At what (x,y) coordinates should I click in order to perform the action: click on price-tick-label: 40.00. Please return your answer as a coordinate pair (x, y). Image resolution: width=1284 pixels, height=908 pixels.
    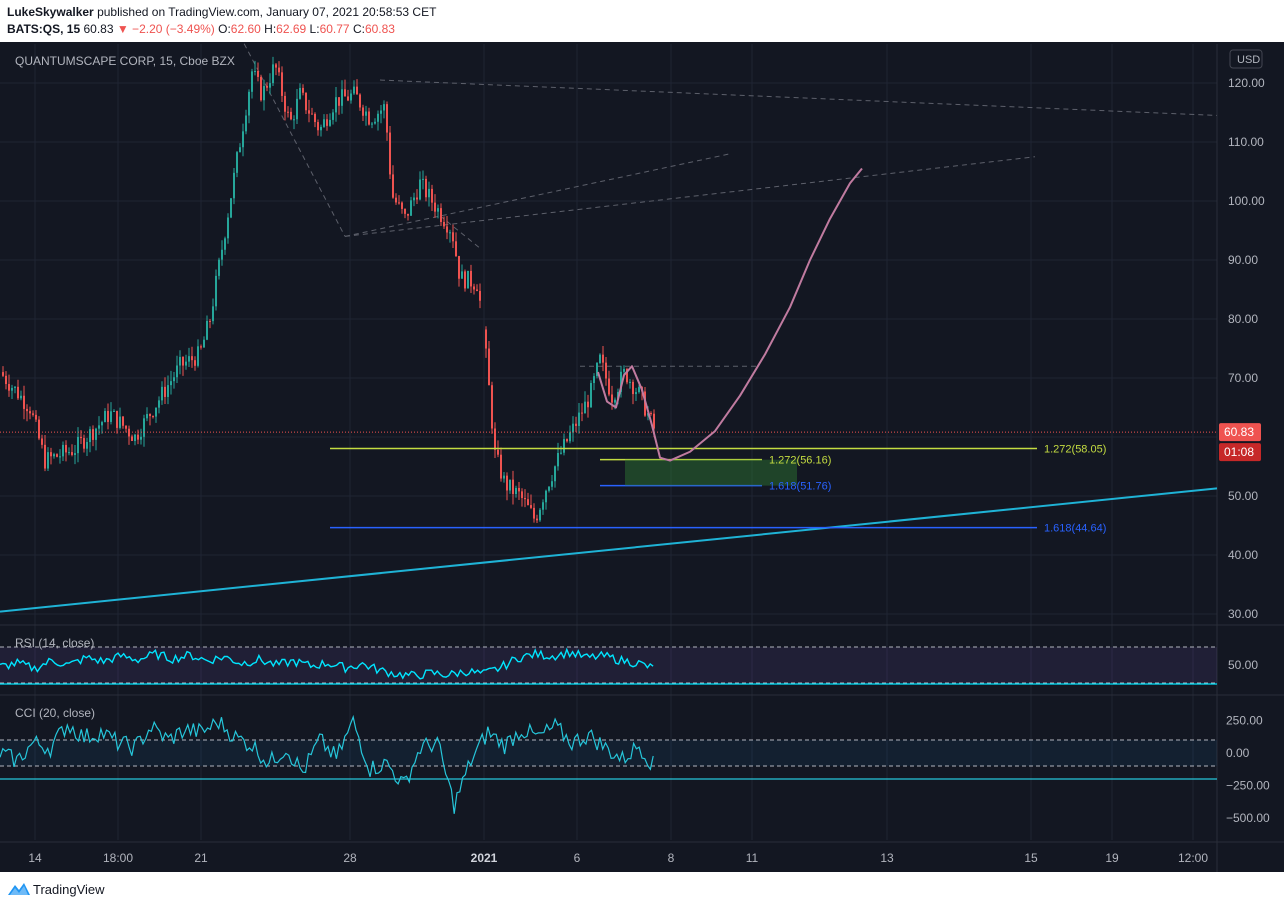
    Looking at the image, I should click on (1243, 555).